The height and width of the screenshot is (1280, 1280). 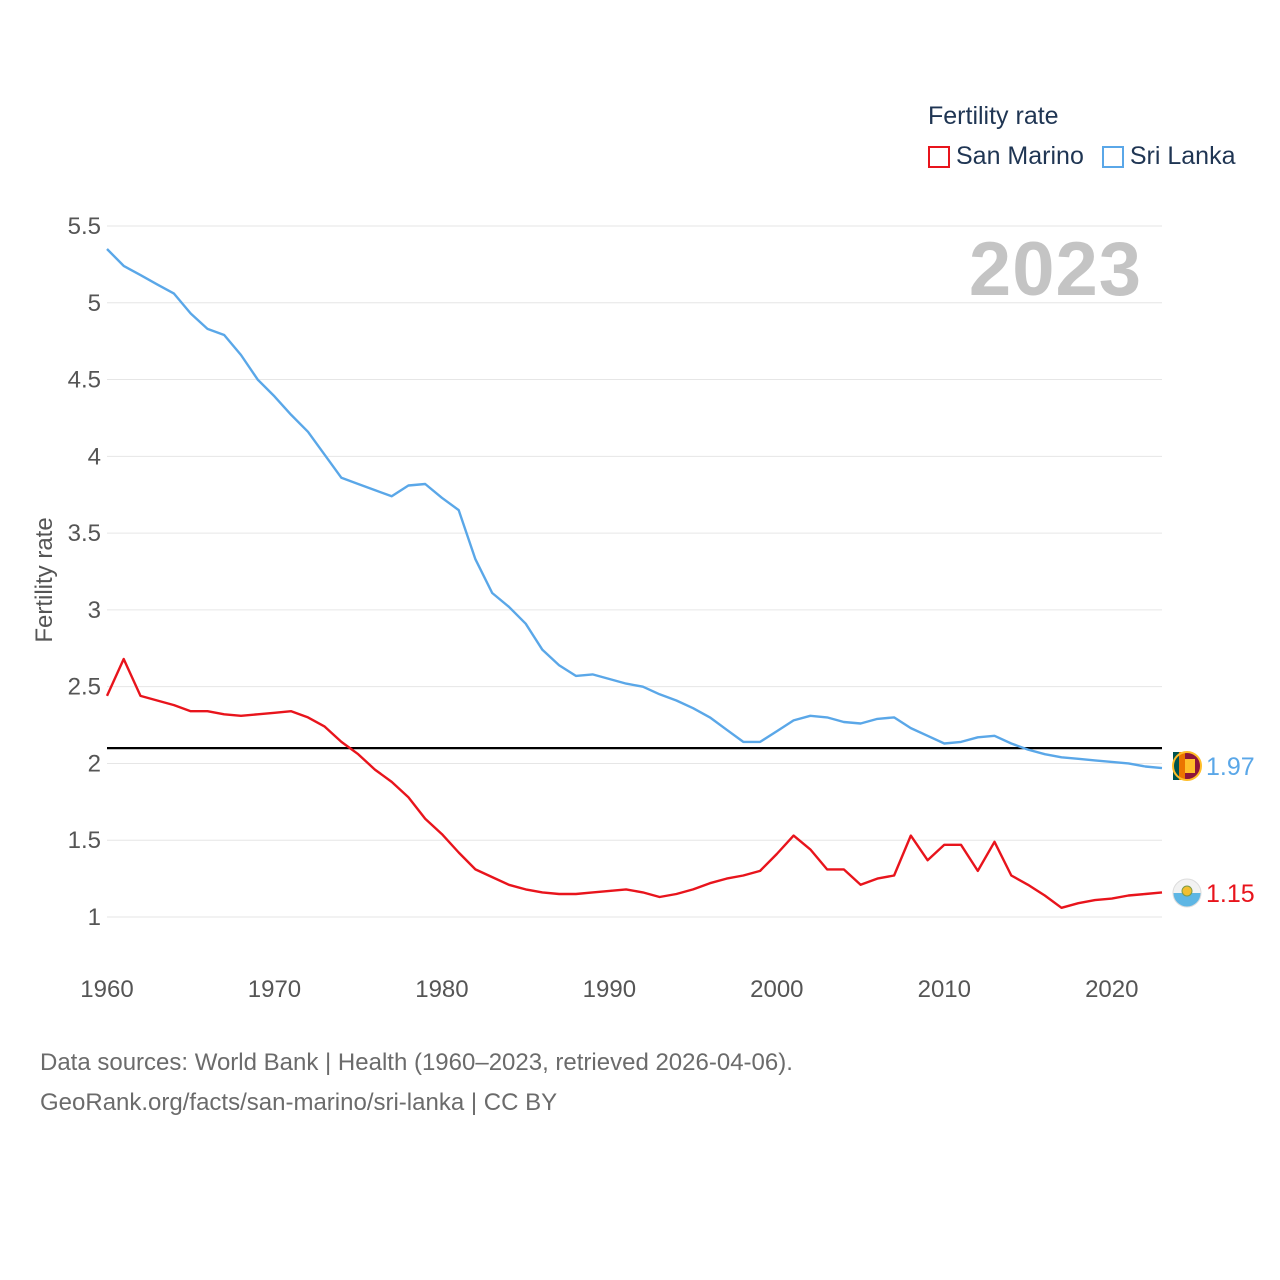 What do you see at coordinates (1230, 767) in the screenshot?
I see `end-value-label-sri-lanka: 1.97` at bounding box center [1230, 767].